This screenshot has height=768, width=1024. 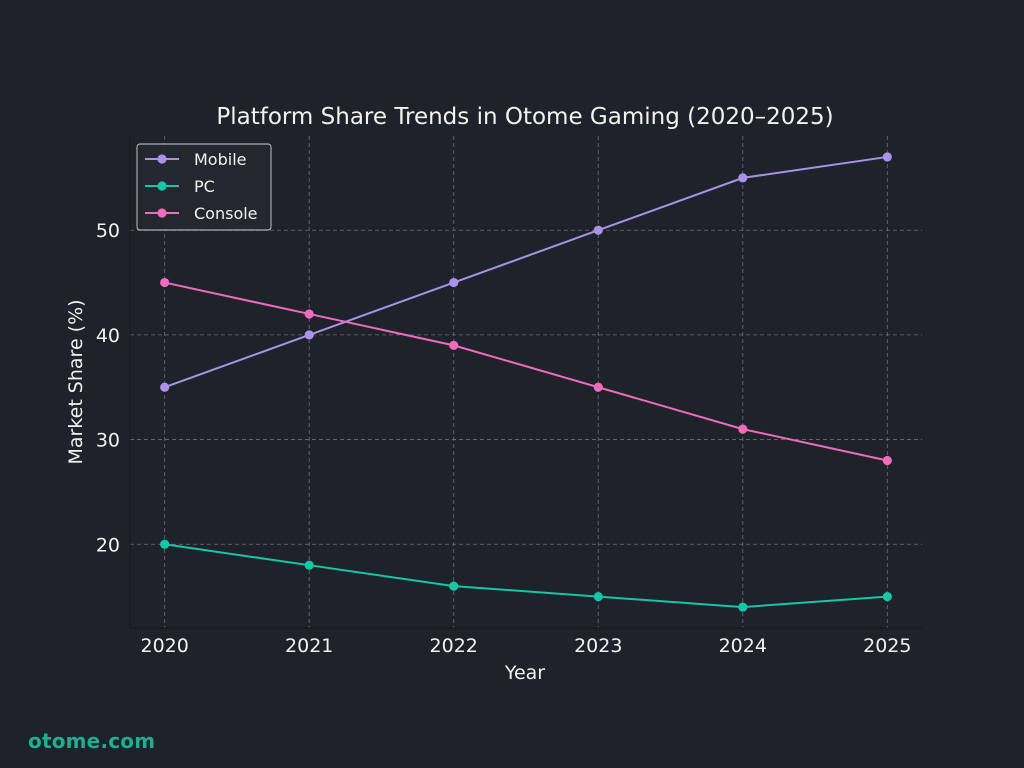 What do you see at coordinates (598, 646) in the screenshot?
I see `x-tick-label: 2023` at bounding box center [598, 646].